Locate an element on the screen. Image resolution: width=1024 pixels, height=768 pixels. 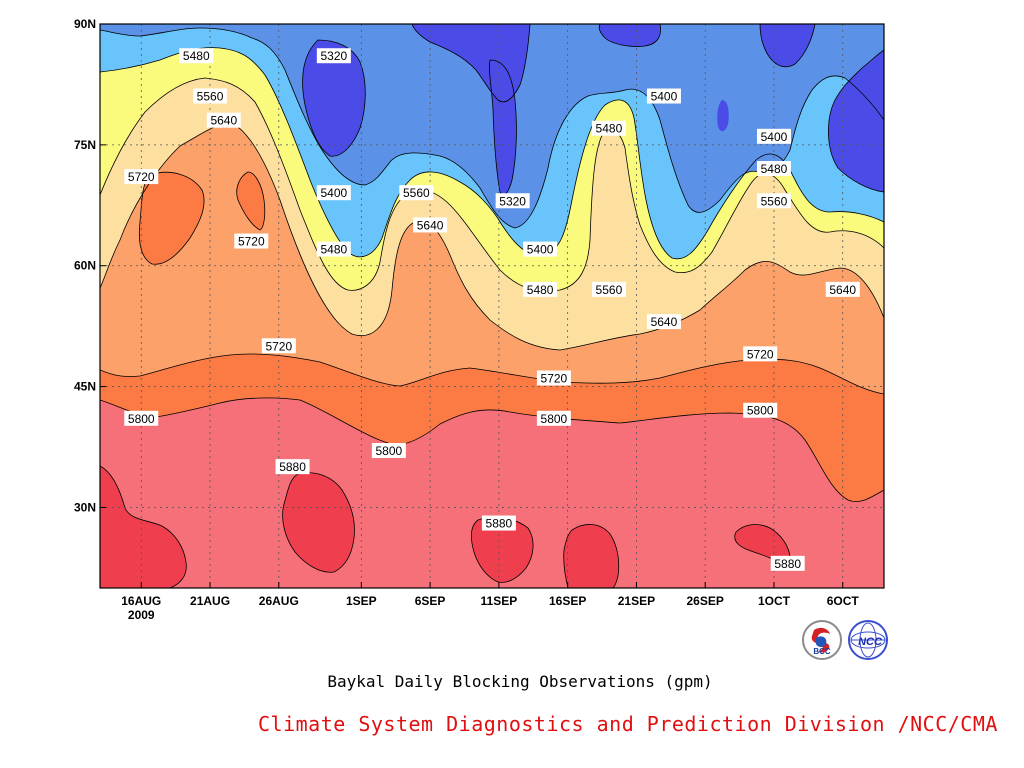
x-tick-label: 26SEP is located at coordinates (705, 601).